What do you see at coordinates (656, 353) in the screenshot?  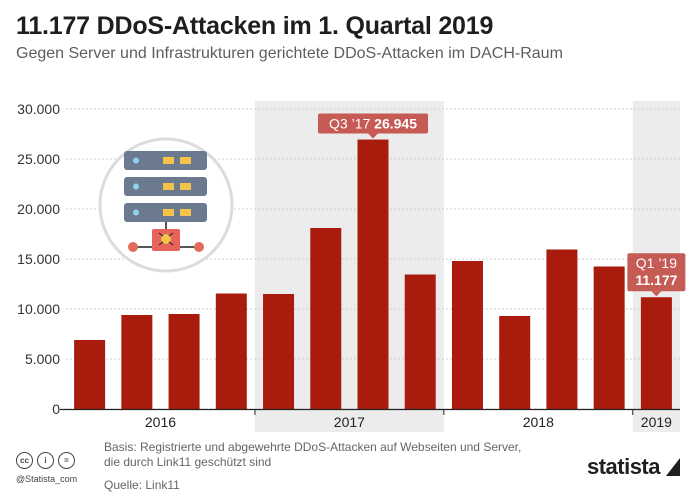 I see `bar-q1-2019` at bounding box center [656, 353].